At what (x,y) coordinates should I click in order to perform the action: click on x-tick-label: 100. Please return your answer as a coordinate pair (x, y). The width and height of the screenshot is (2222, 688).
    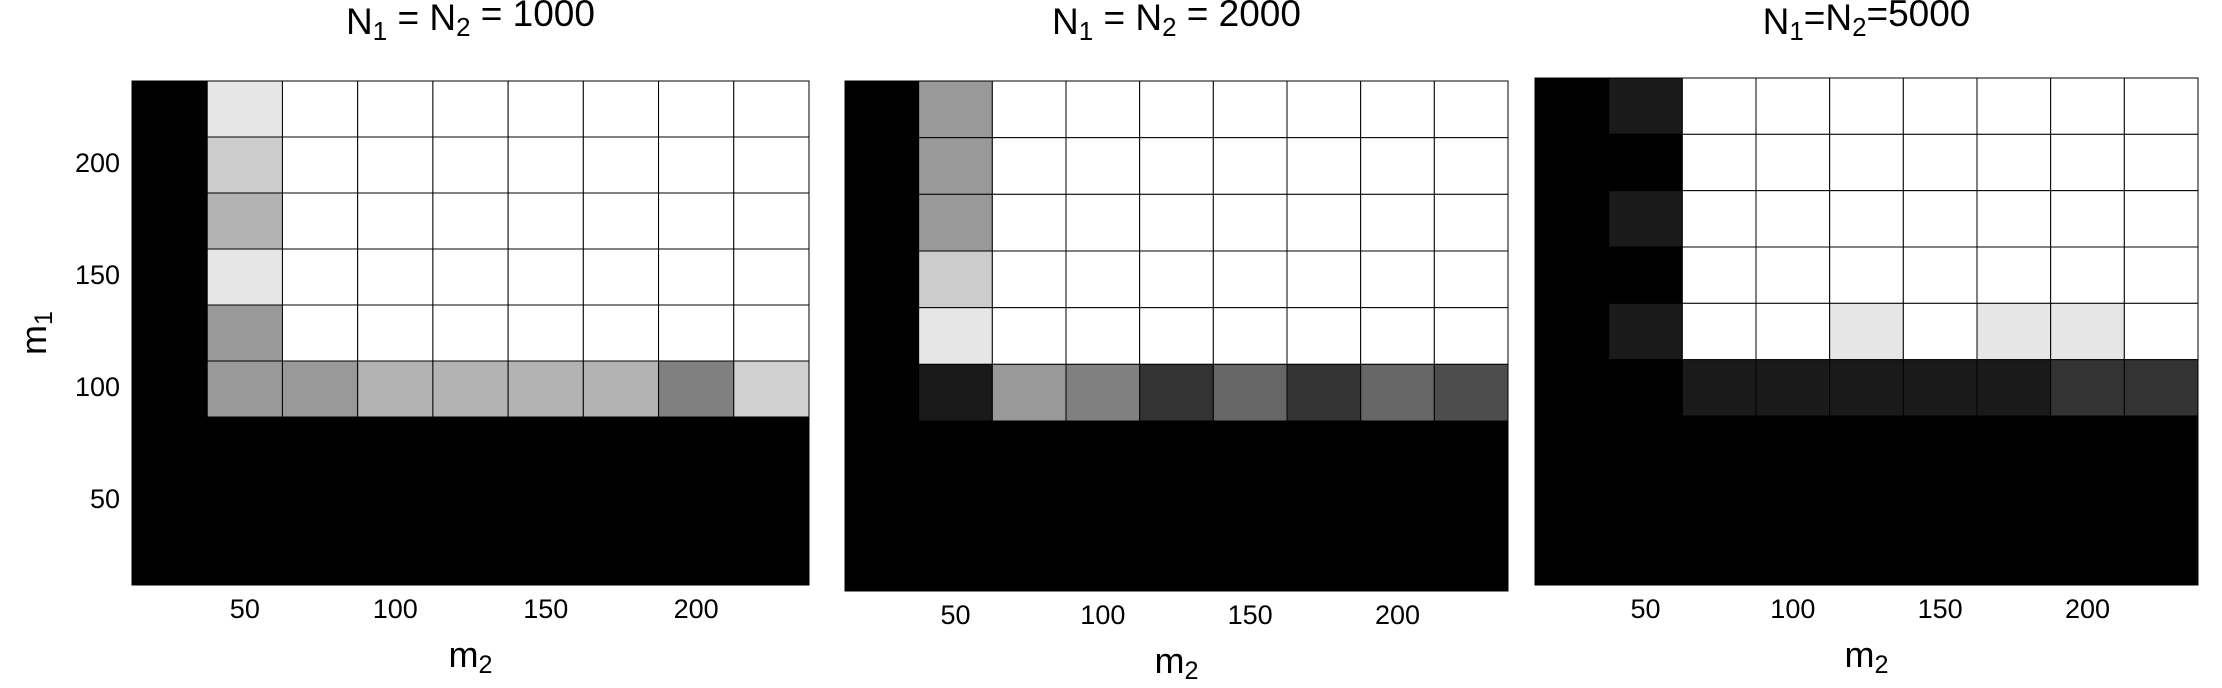
    Looking at the image, I should click on (395, 609).